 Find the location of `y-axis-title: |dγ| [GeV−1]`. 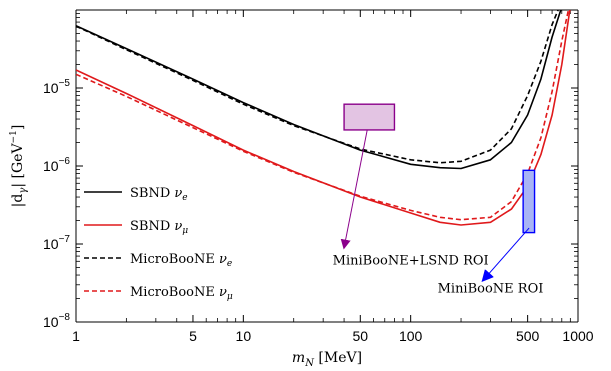

y-axis-title: |dγ| [GeV−1] is located at coordinates (19, 166).